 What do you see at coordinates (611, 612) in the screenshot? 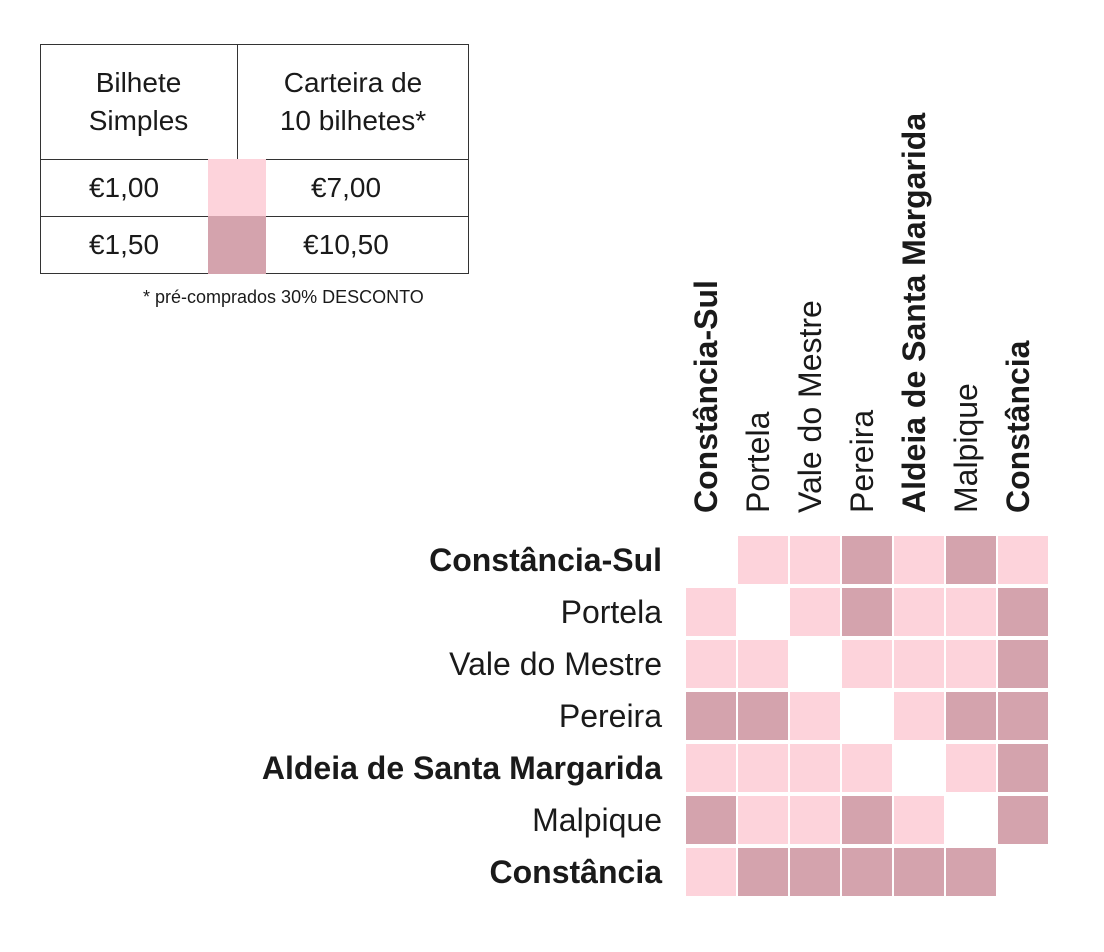
I see `row-label-portela: Portela` at bounding box center [611, 612].